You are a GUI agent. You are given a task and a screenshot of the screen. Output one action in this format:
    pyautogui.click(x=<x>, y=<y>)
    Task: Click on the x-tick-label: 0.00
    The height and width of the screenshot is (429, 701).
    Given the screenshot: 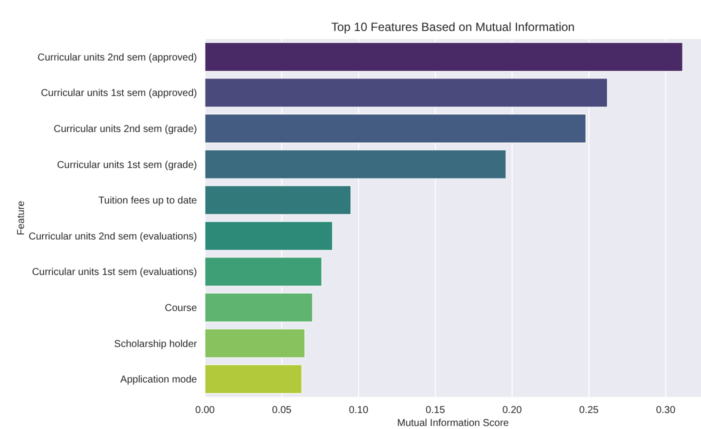 What is the action you would take?
    pyautogui.click(x=205, y=410)
    